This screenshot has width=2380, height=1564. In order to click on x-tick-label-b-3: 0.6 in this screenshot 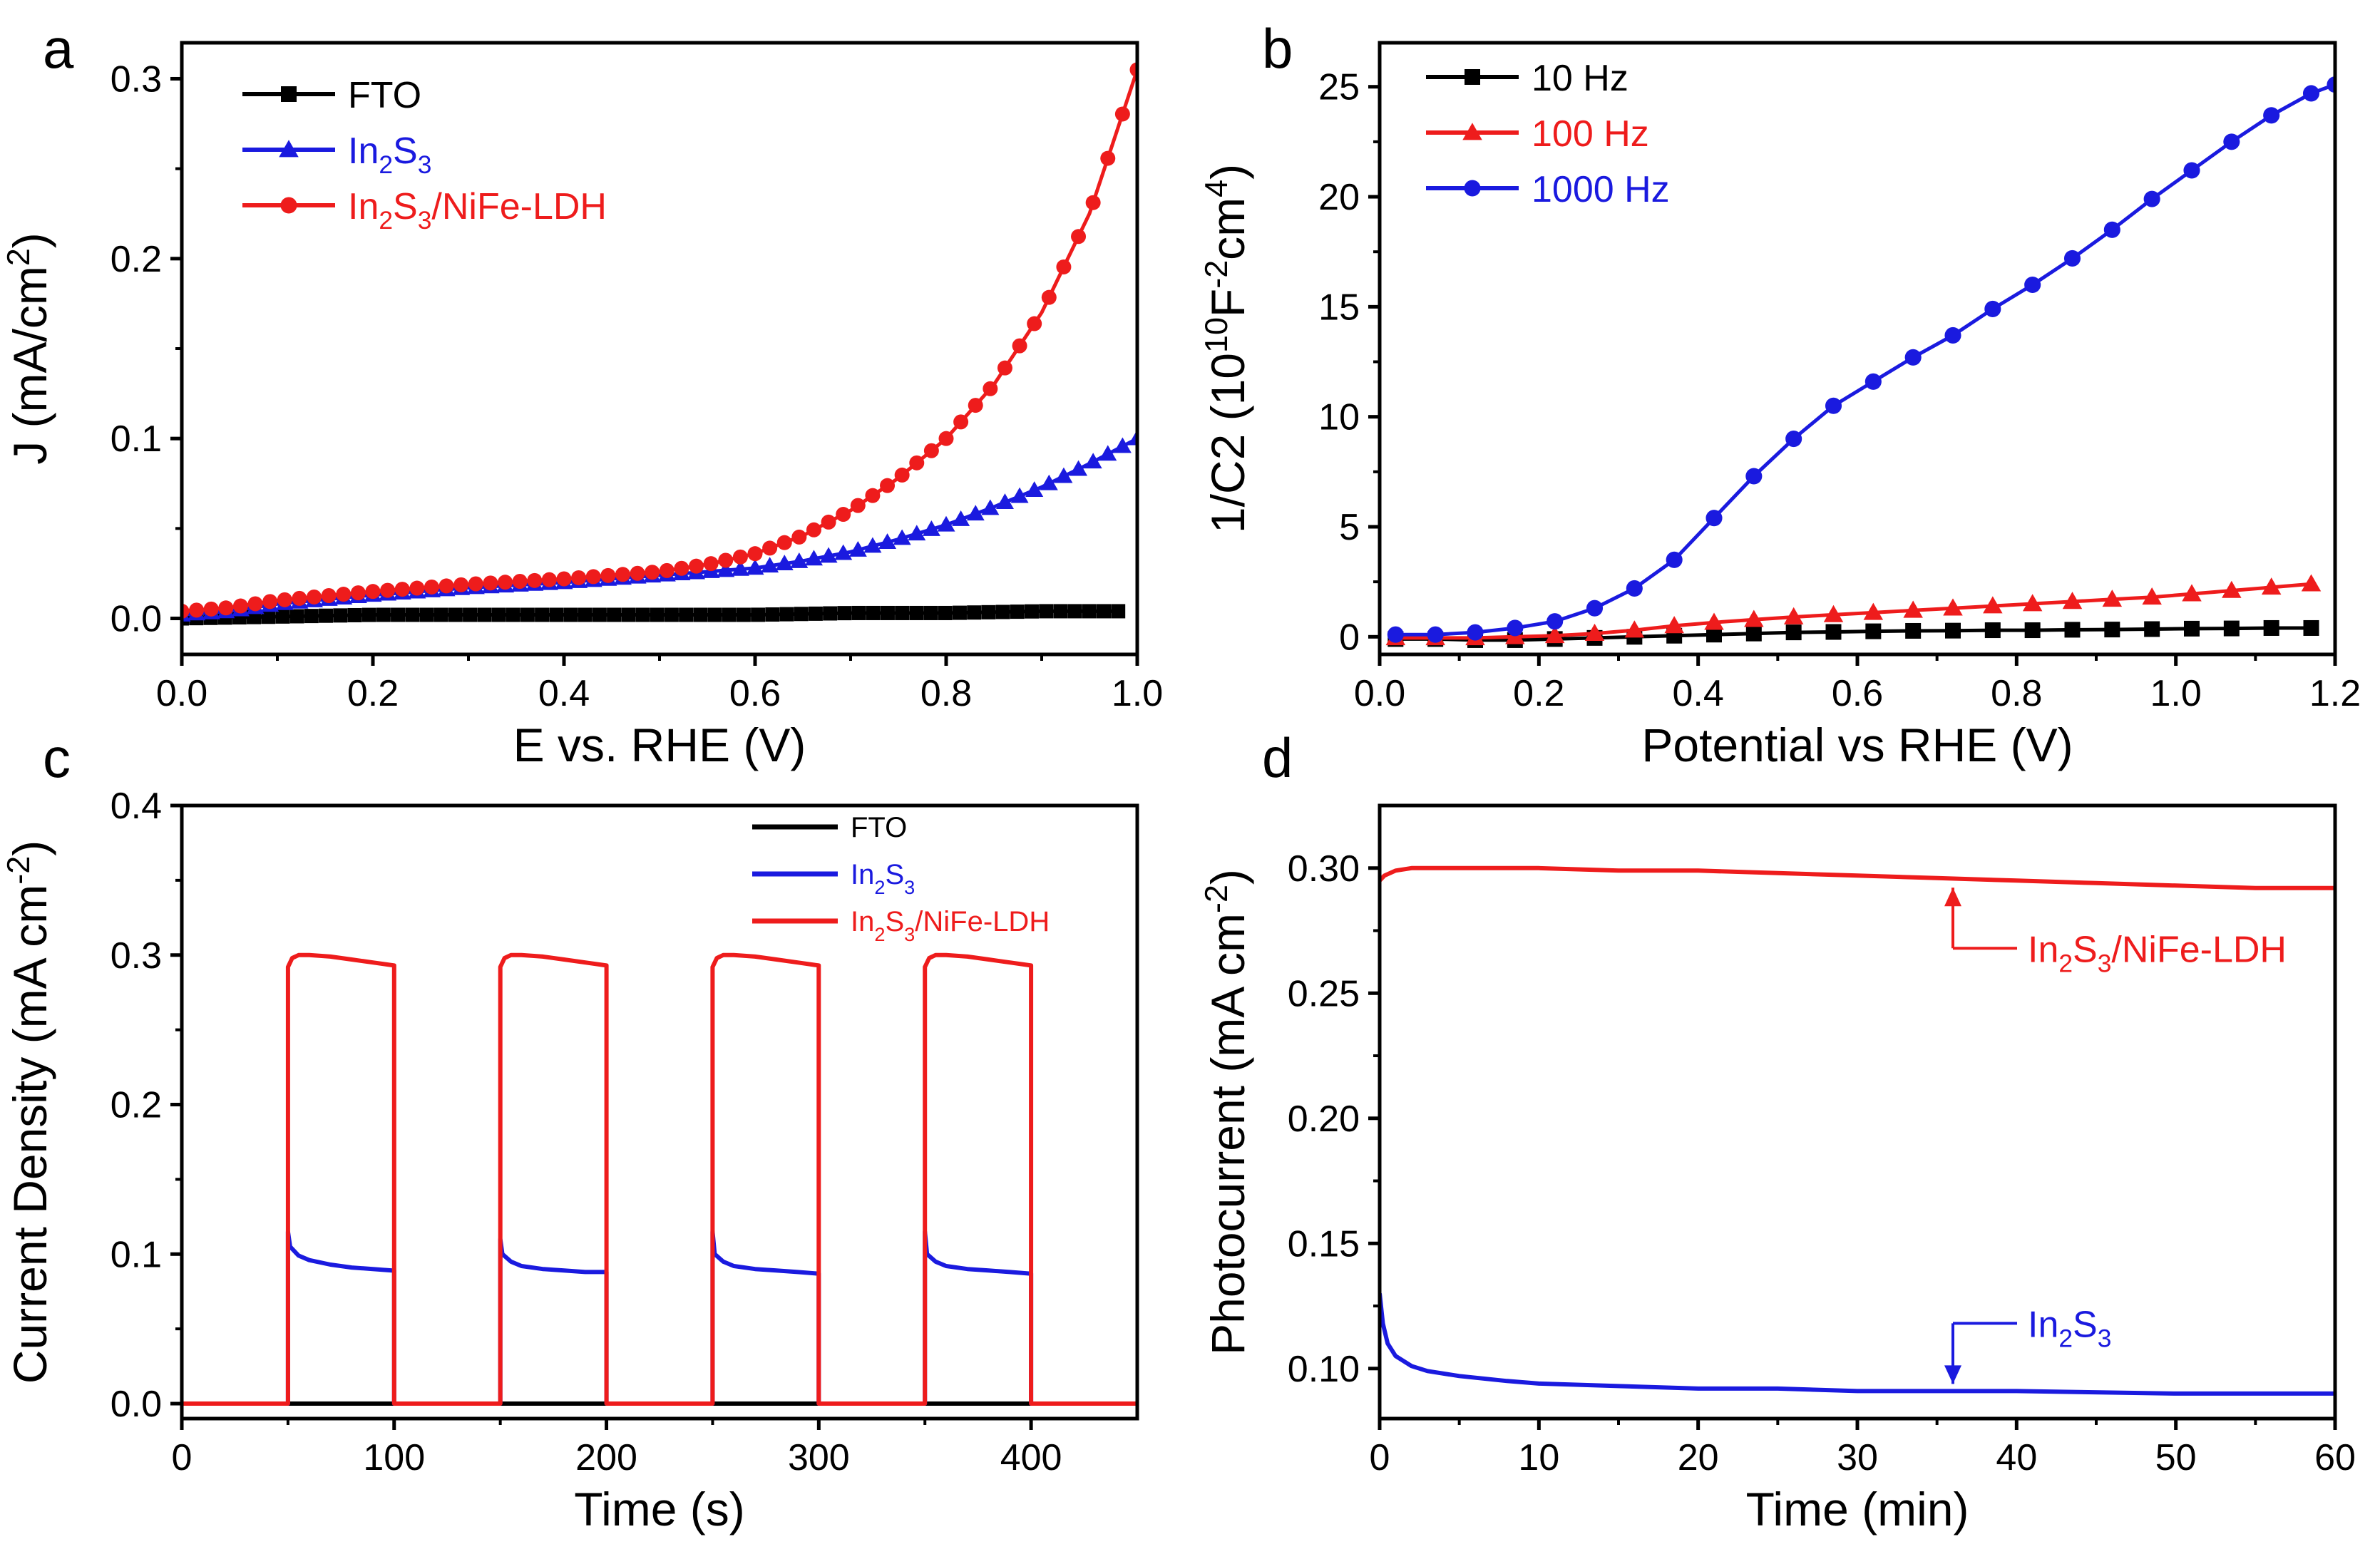, I will do `click(1857, 693)`.